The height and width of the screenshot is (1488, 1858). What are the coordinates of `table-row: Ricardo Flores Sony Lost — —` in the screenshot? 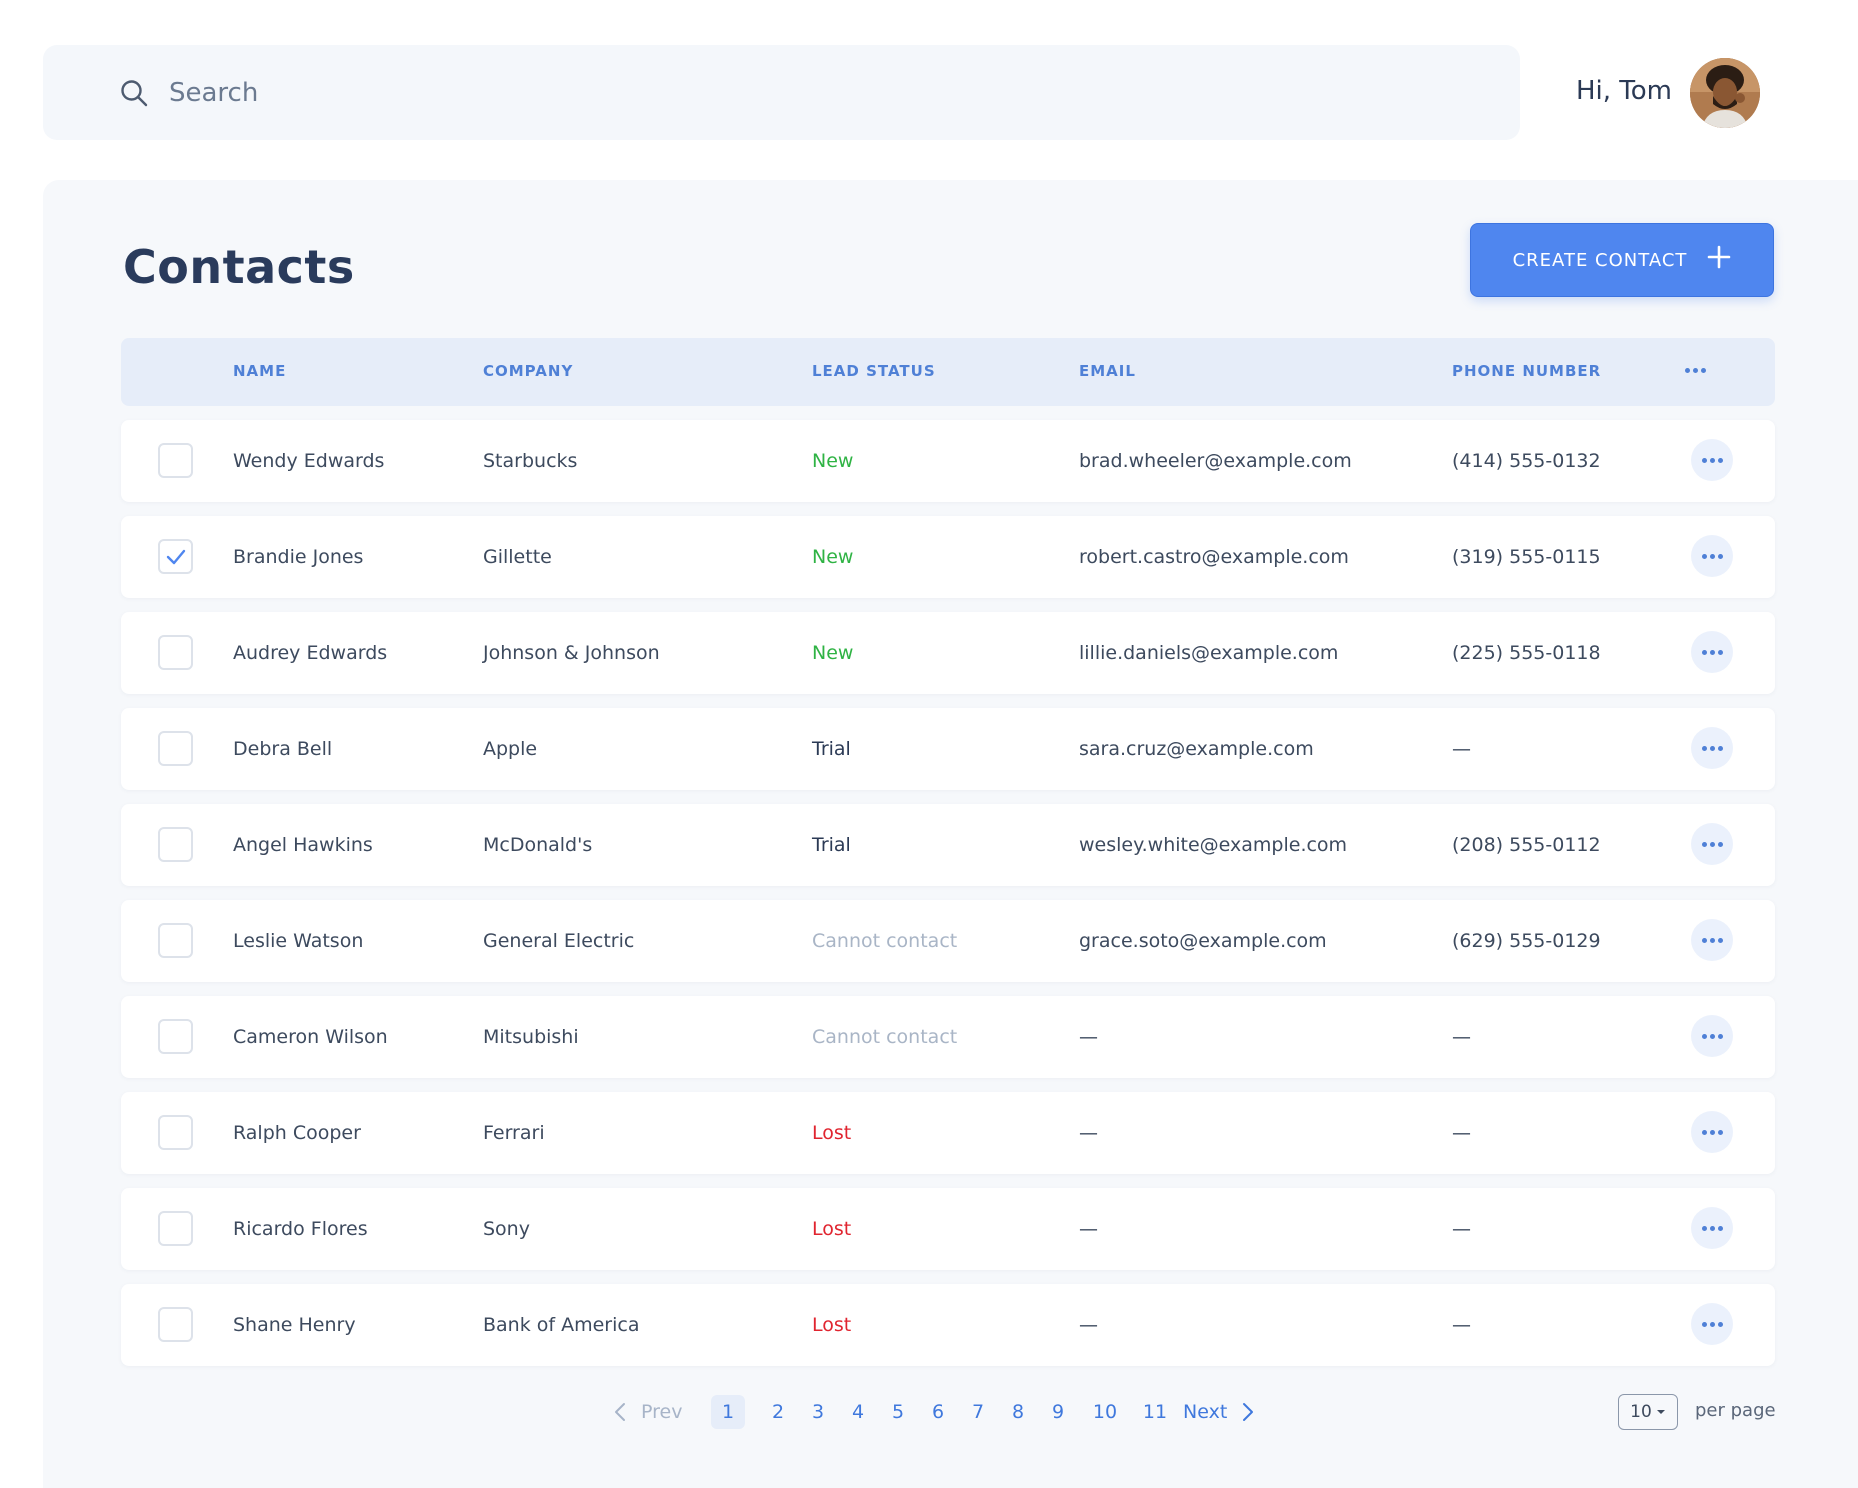 It's located at (948, 1229).